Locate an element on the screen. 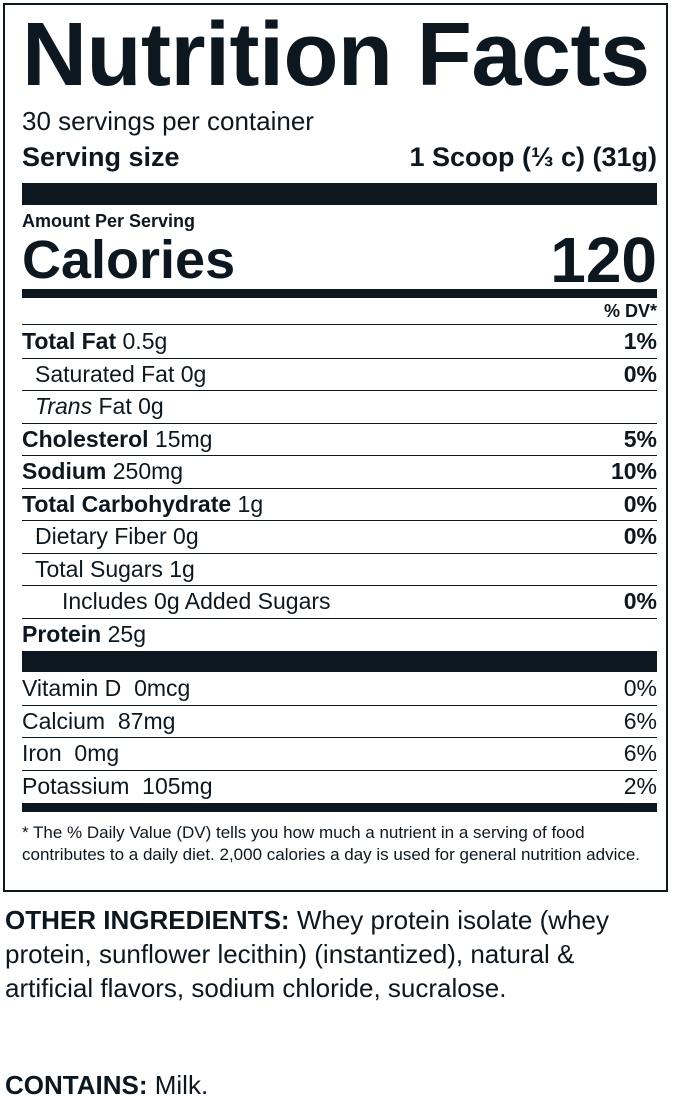  vitamin-amount: 105mg is located at coordinates (177, 785).